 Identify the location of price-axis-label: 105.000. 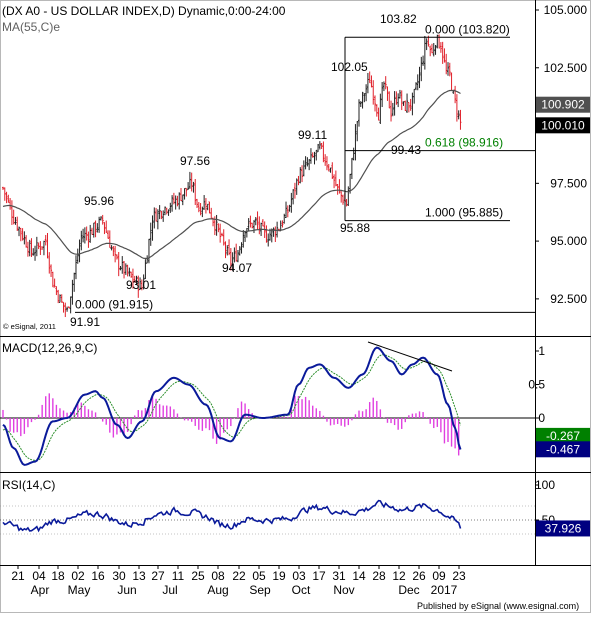
(566, 10).